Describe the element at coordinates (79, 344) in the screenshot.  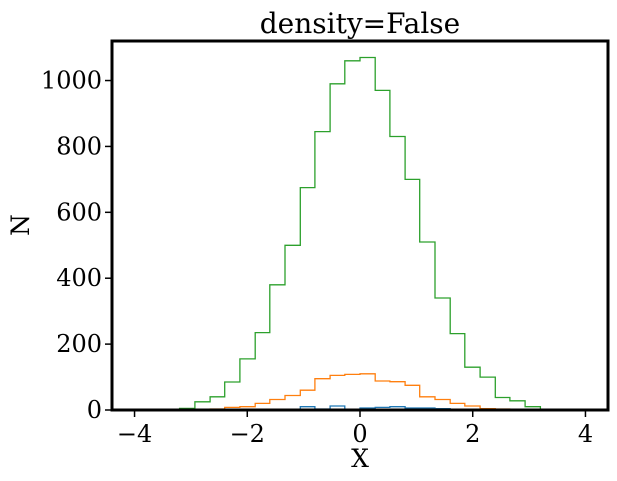
I see `y-tick-label: 200` at that location.